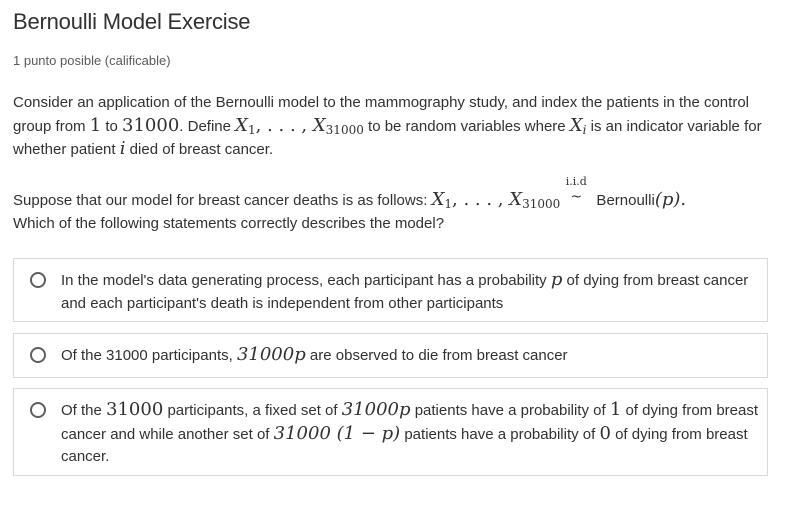 The width and height of the screenshot is (793, 510). I want to click on intro-text-3: . Define, so click(207, 126).